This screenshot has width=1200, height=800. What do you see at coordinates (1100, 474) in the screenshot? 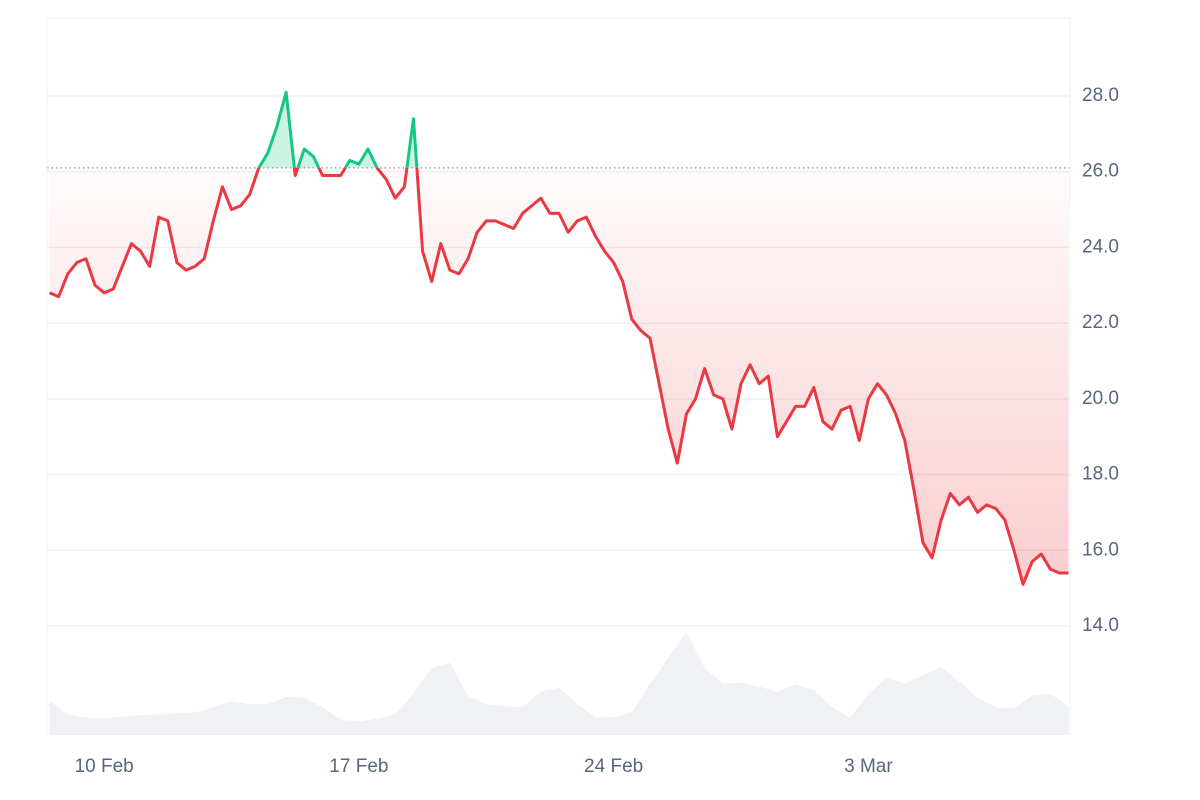
I see `y-tick-label: 18.0` at bounding box center [1100, 474].